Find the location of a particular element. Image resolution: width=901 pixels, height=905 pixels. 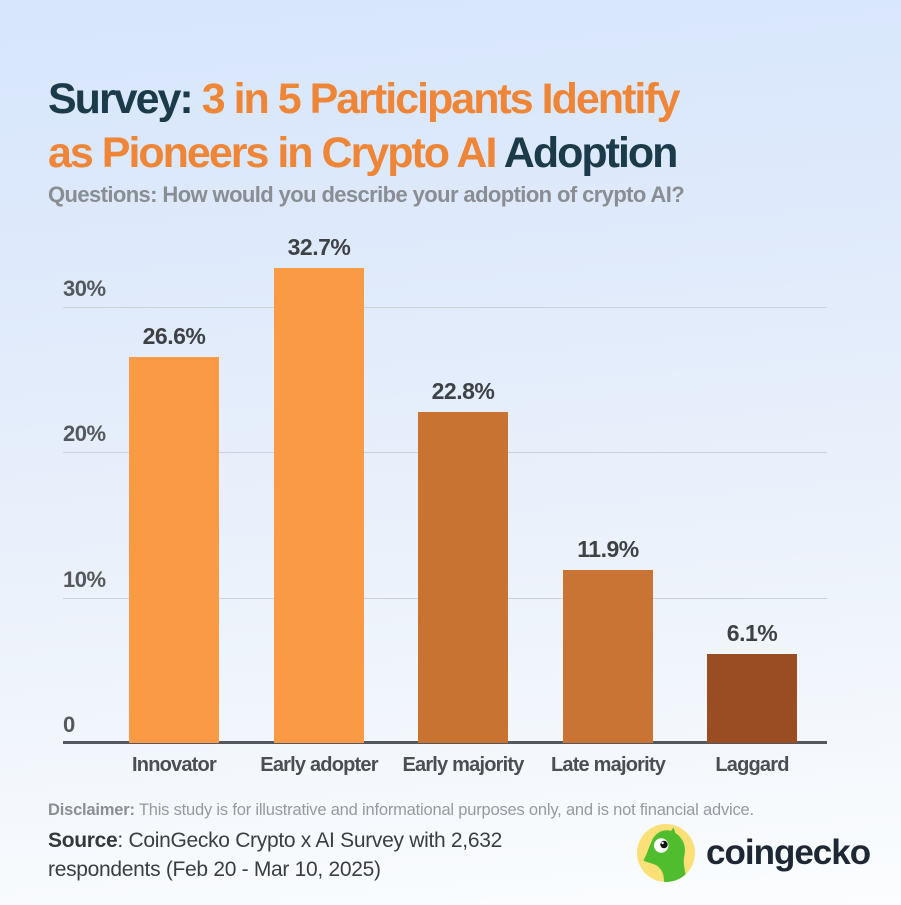

bar-value-label: 26.6% is located at coordinates (174, 336).